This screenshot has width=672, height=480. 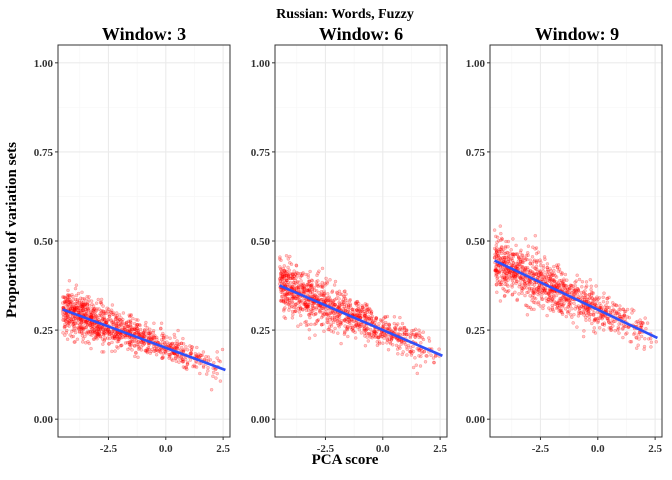 I want to click on y-axis-label: Proportion of variation sets, so click(x=12, y=230).